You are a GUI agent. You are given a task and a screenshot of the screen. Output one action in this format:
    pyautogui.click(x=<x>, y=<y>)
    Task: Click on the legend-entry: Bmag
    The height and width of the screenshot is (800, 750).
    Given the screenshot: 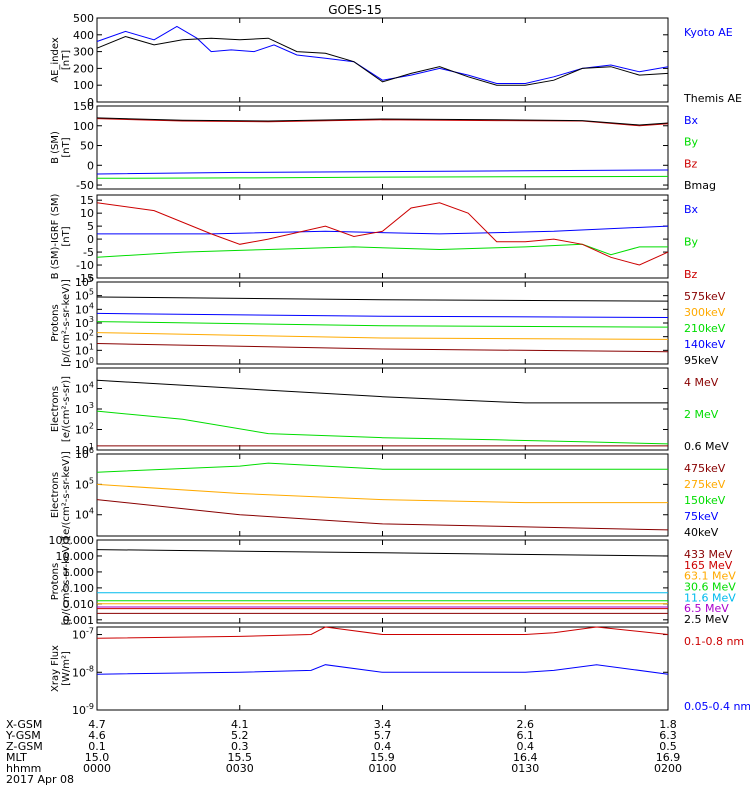 What is the action you would take?
    pyautogui.click(x=700, y=185)
    